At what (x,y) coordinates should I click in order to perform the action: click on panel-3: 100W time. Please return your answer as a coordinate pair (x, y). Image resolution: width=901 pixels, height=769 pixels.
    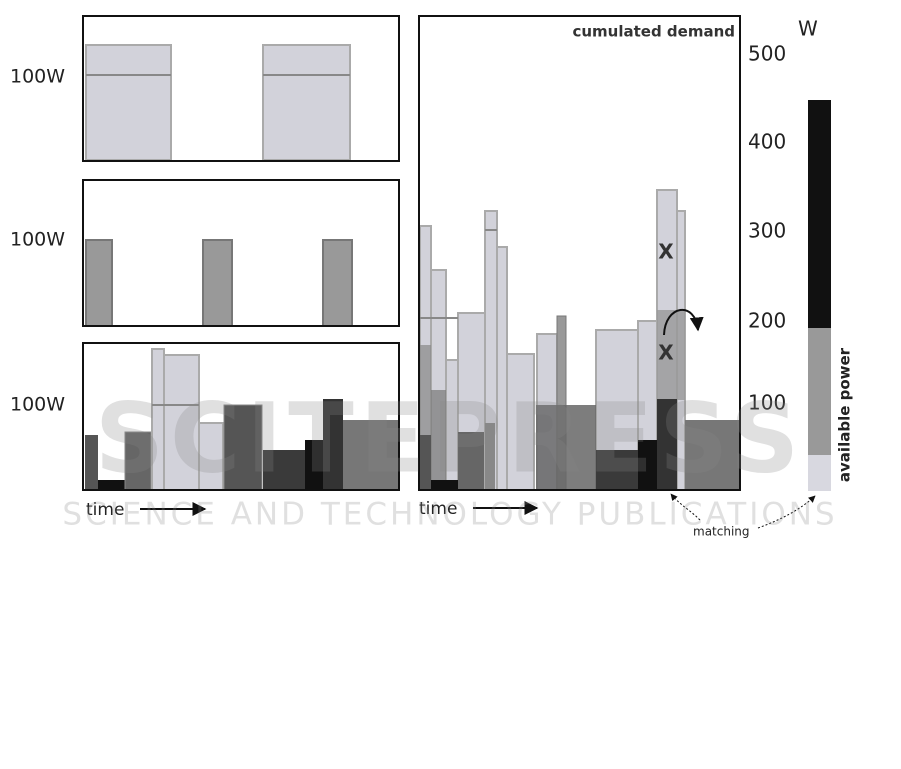
    Looking at the image, I should click on (205, 431).